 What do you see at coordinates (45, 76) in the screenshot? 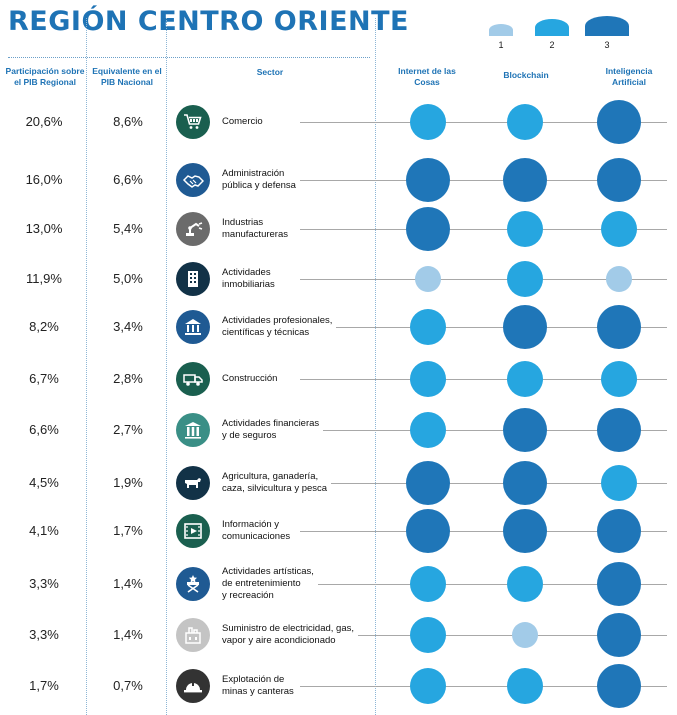
I see `header-participation: Participación sobre el PIB Regional` at bounding box center [45, 76].